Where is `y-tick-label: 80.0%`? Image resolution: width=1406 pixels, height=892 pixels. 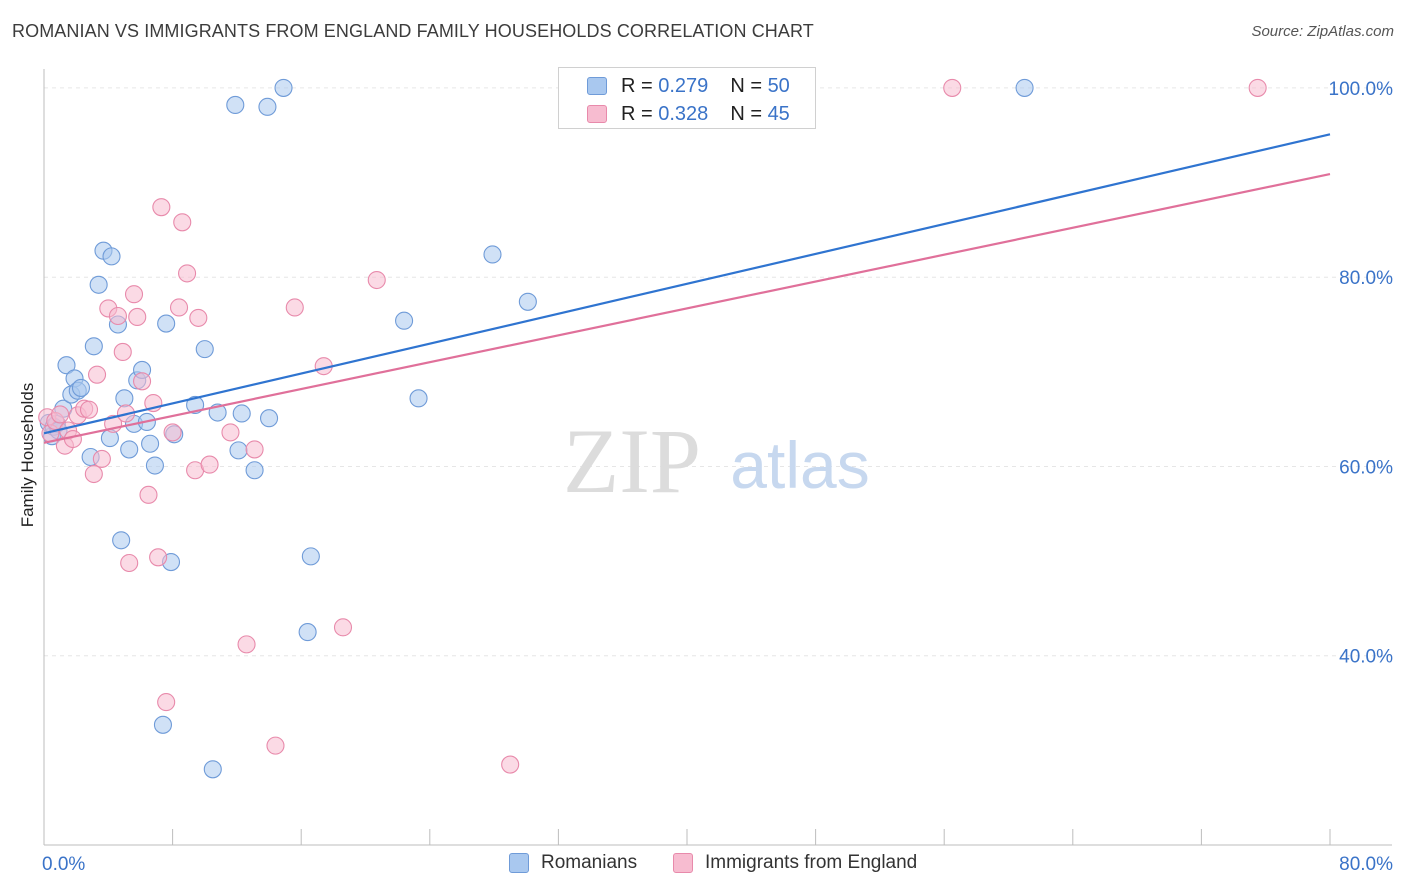
y-tick-label: 80.0% is located at coordinates (1366, 278).